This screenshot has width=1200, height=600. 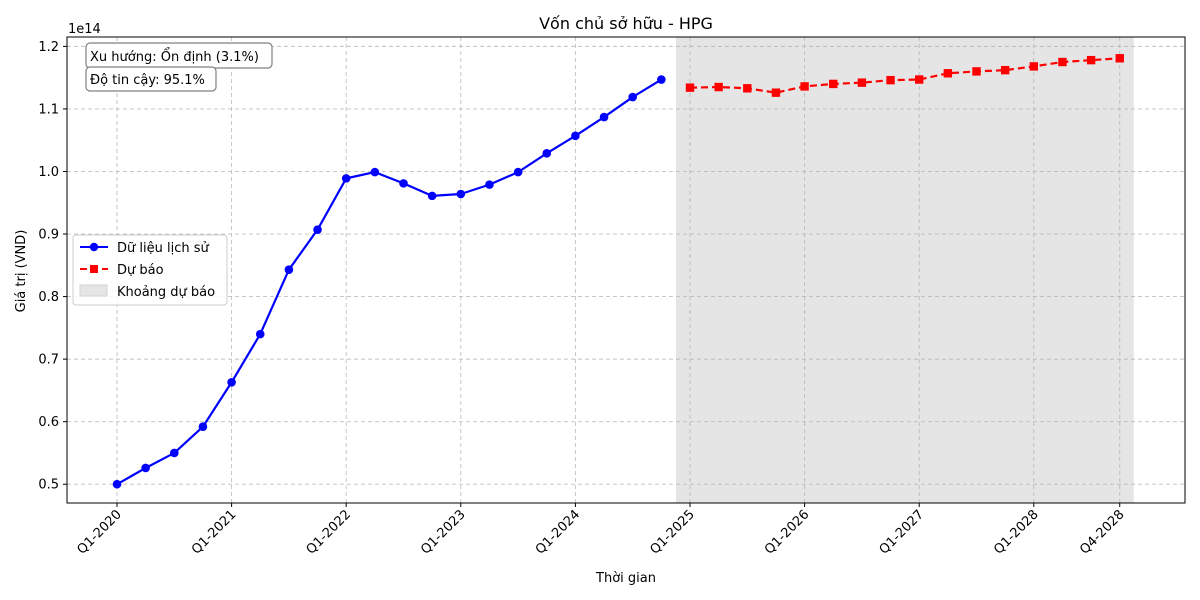 I want to click on y-tick-label: 0.9, so click(x=48, y=235).